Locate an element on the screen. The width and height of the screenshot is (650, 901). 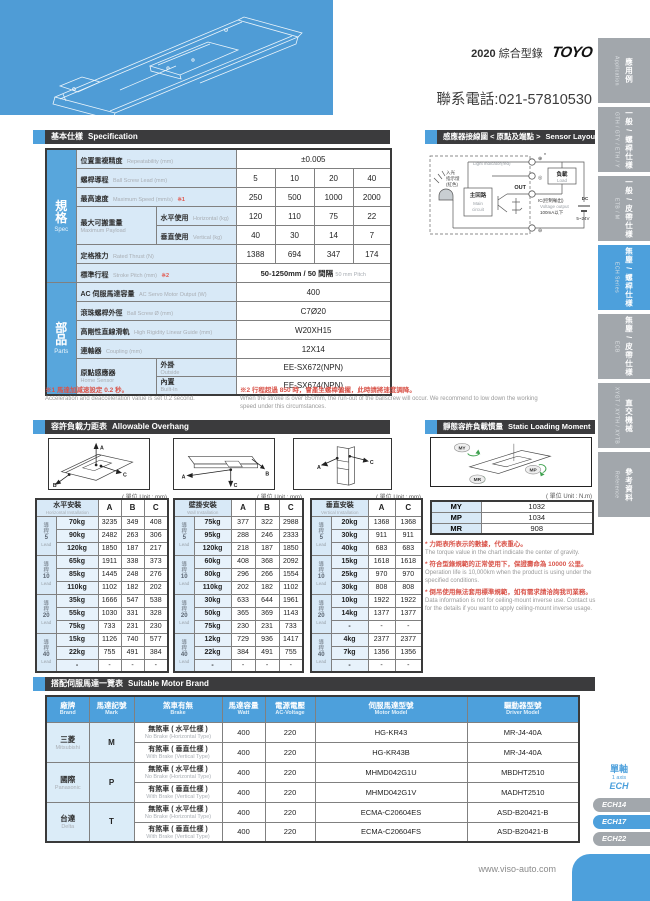
overhang-cell: 266 is located at coordinates (267, 574).